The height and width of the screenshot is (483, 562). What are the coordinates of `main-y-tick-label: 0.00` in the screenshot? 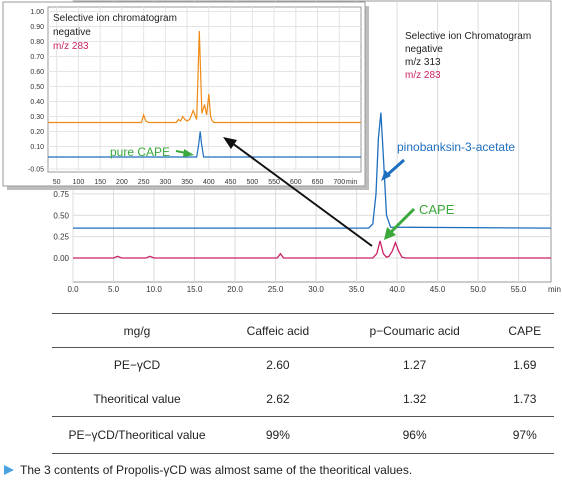 It's located at (61, 258).